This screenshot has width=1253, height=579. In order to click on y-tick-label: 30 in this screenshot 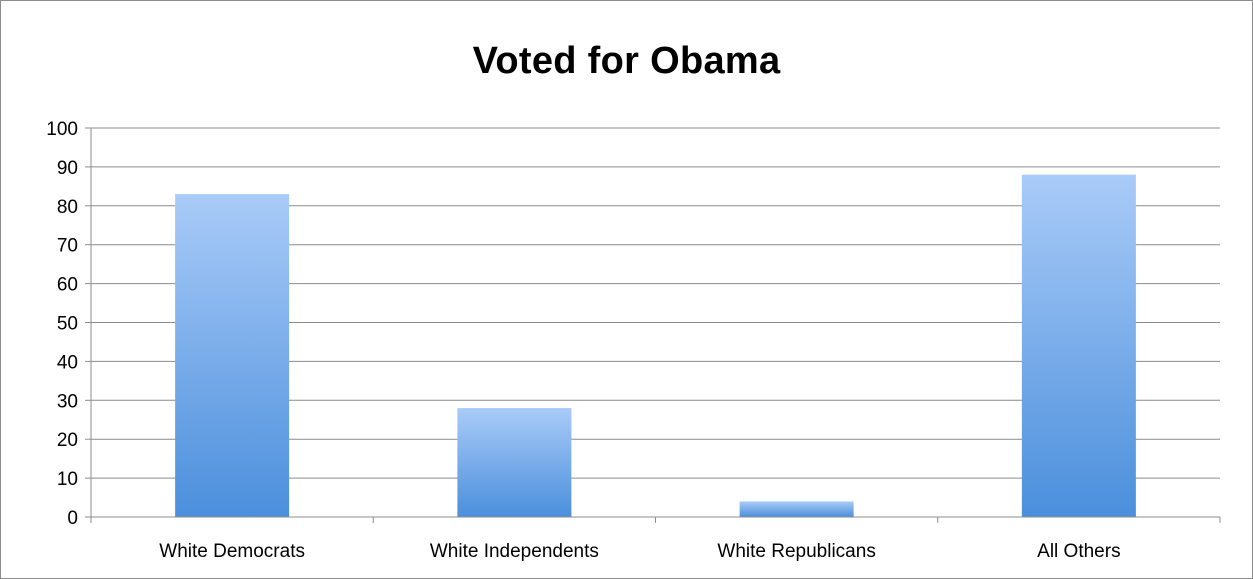, I will do `click(67, 401)`.